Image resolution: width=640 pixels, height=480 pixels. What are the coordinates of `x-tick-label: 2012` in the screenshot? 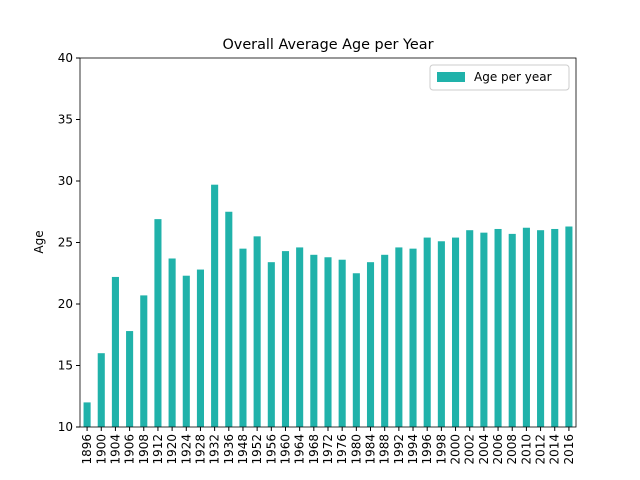 It's located at (541, 449).